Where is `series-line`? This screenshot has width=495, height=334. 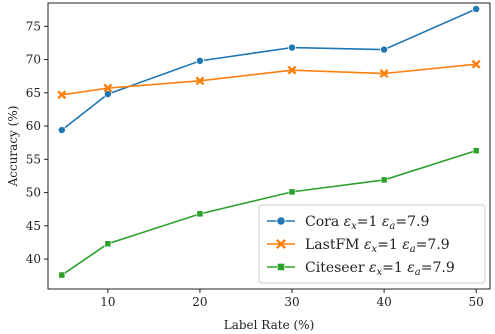 series-line is located at coordinates (269, 79).